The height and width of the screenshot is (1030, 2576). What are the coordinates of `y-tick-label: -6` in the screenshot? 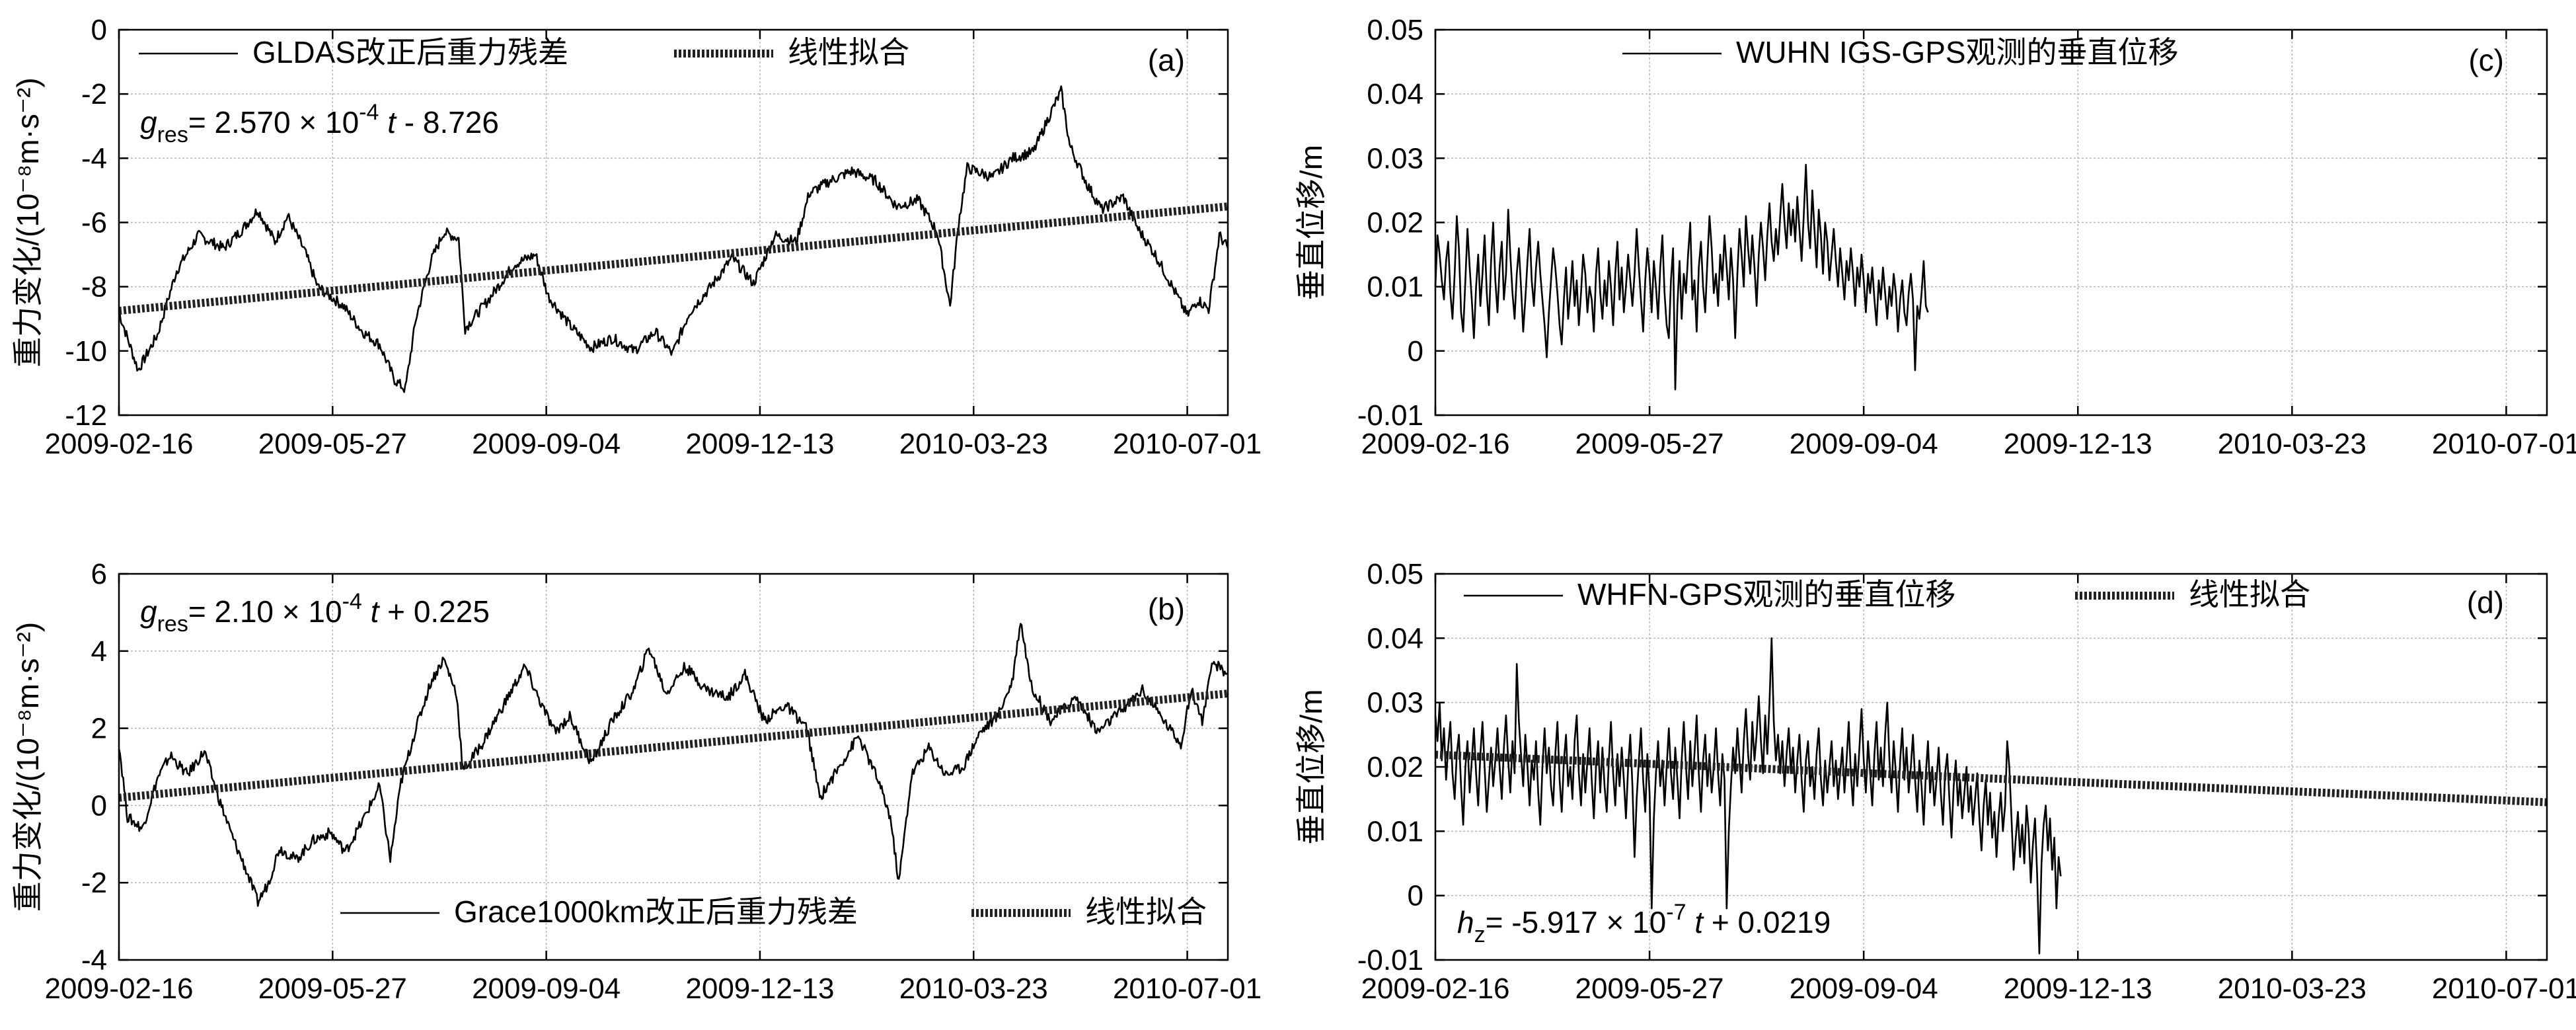 It's located at (94, 223).